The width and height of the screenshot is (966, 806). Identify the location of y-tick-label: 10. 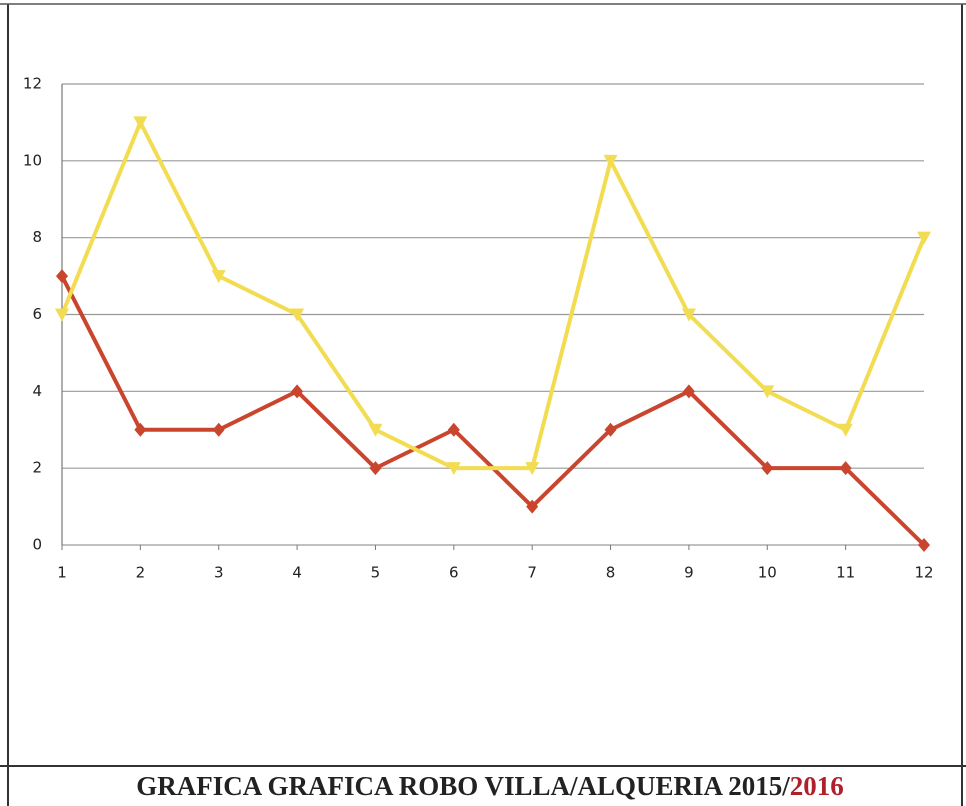
(32, 160).